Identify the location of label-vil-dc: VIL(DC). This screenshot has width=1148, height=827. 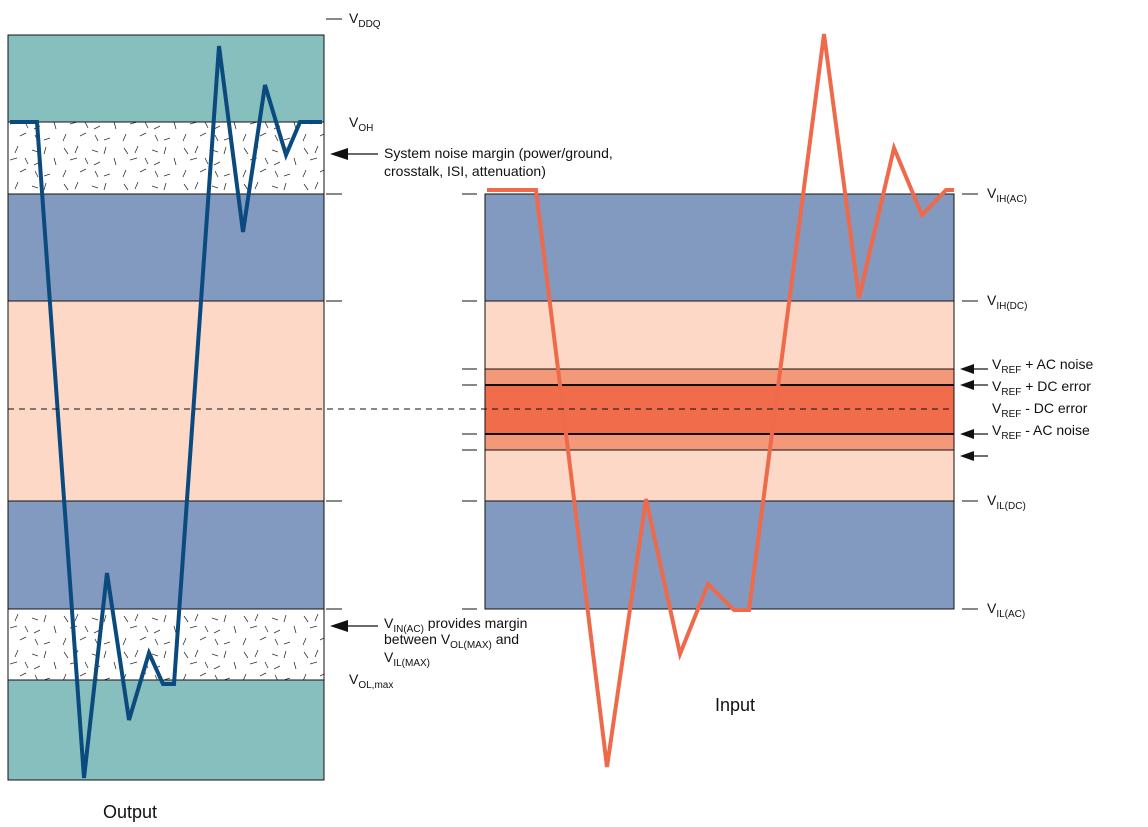
(1006, 502).